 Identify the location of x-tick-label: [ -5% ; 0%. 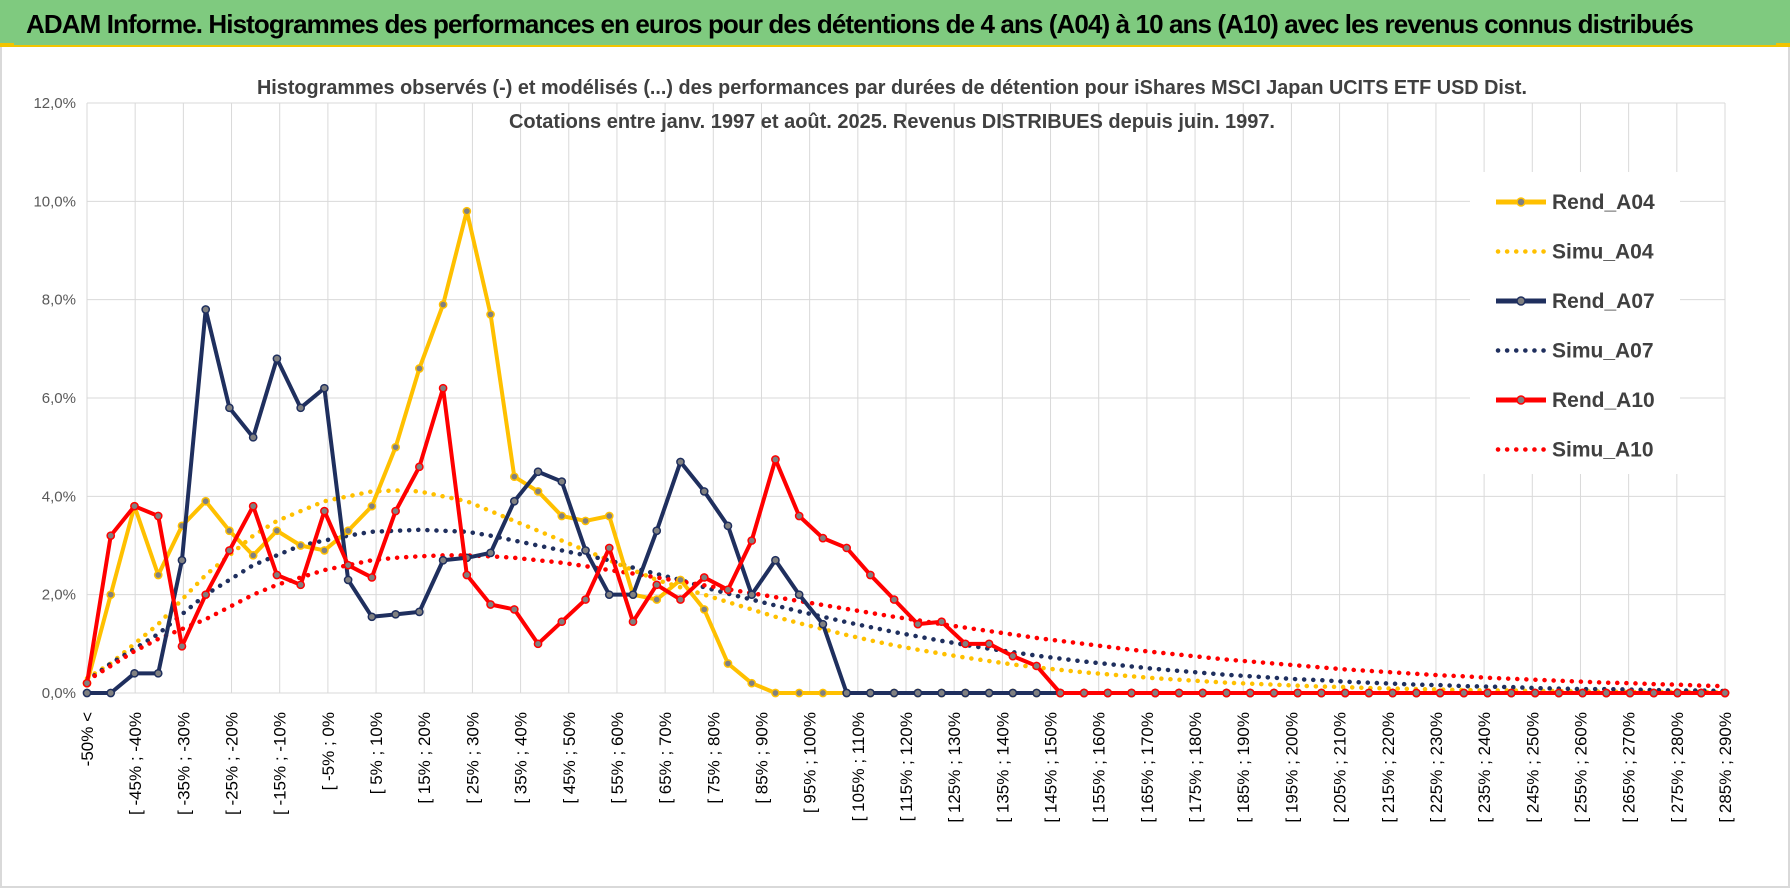
(328, 751).